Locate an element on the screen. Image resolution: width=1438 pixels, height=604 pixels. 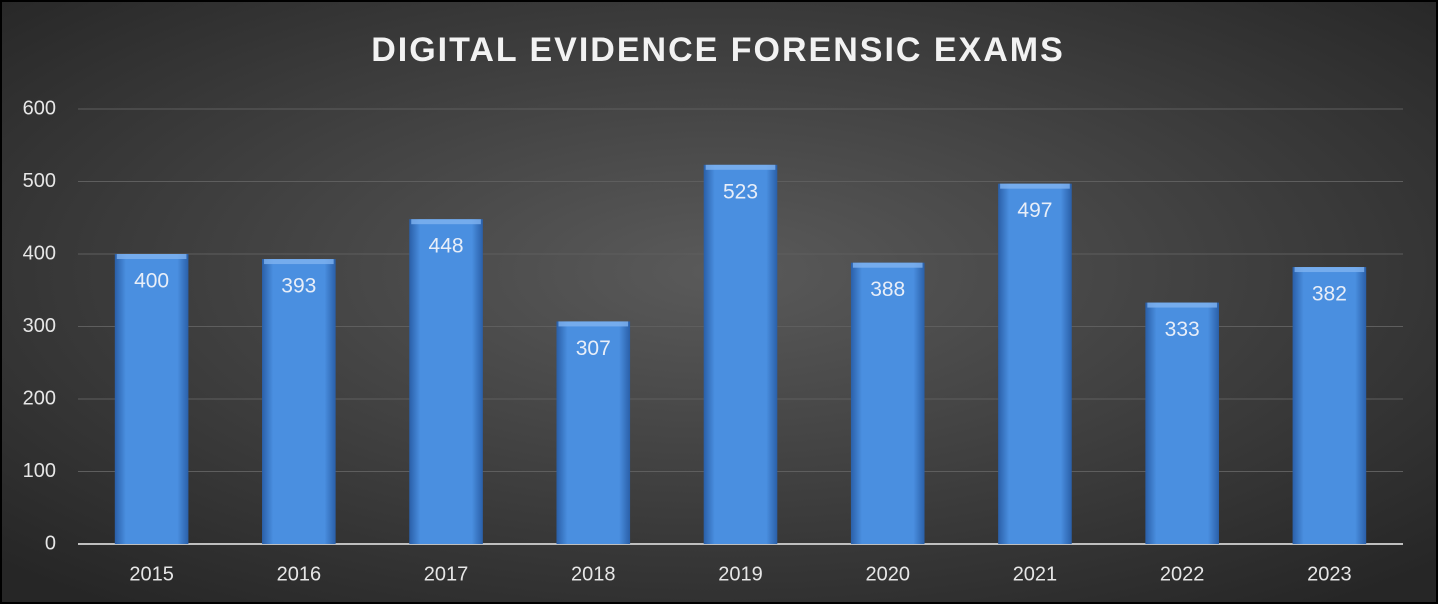
y-tick-label: 500 is located at coordinates (39, 181).